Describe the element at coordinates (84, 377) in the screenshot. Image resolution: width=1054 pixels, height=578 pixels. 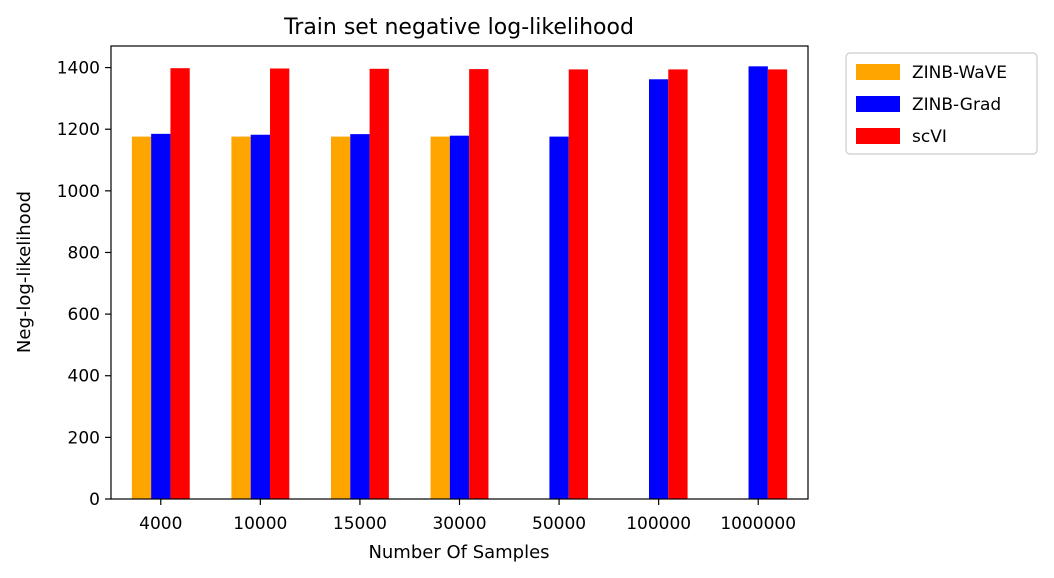
I see `y-tick-label: 400` at that location.